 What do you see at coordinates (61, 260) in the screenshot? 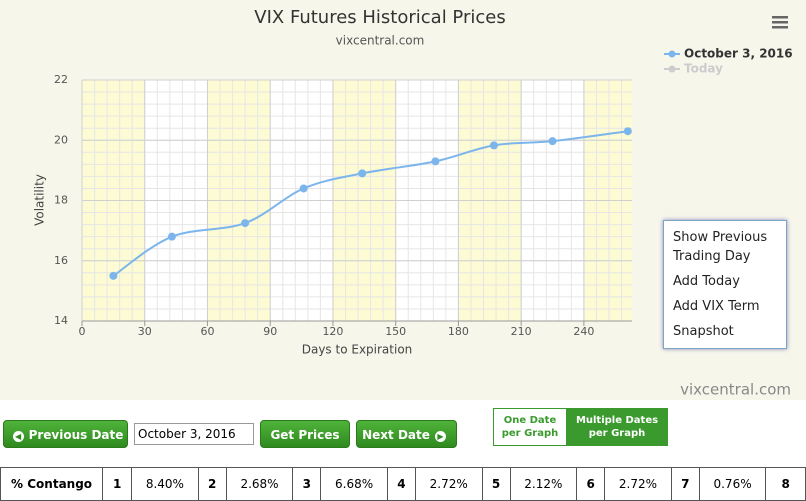
I see `y-tick-label: 16` at bounding box center [61, 260].